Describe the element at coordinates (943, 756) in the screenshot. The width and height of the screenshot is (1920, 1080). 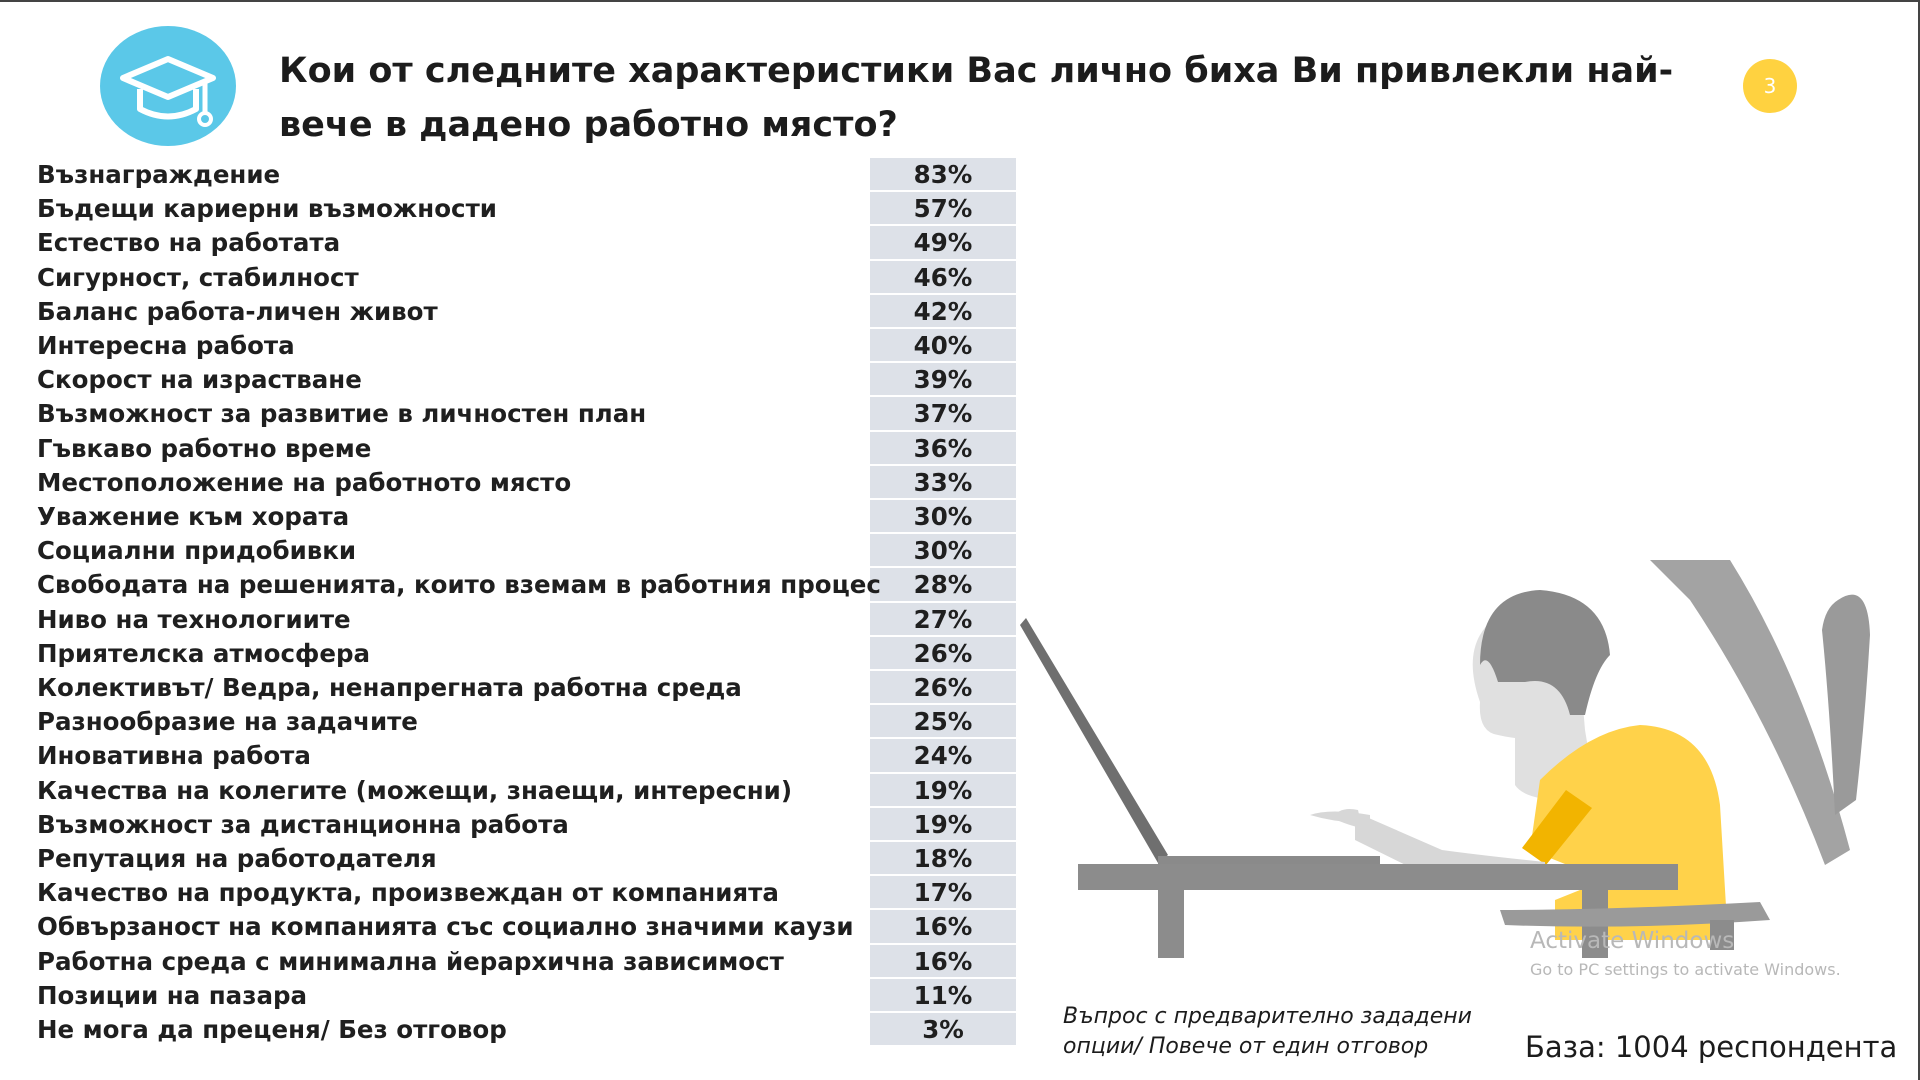
I see `row-value: 24%` at that location.